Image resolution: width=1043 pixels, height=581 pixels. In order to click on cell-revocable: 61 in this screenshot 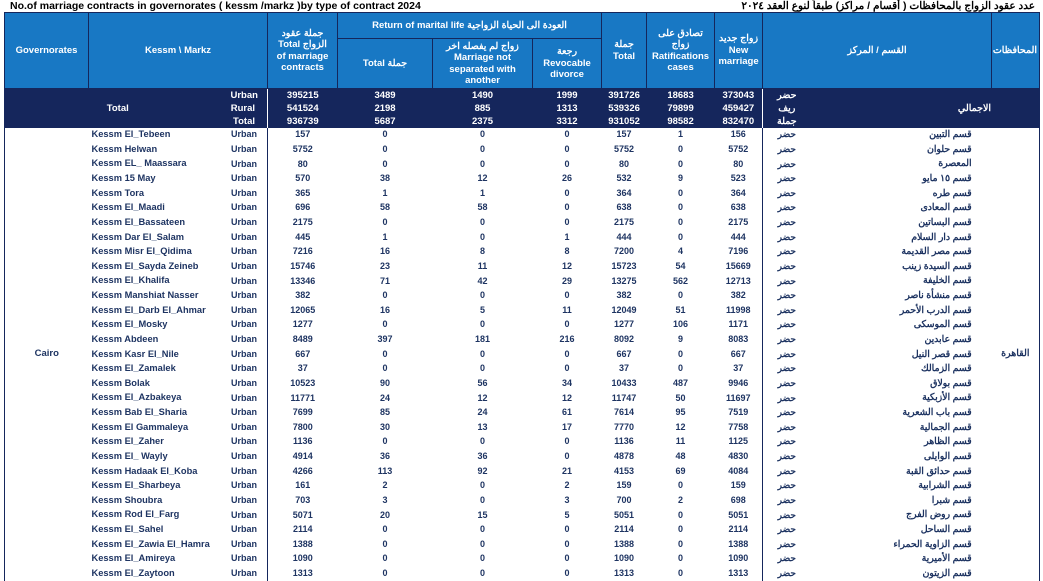, I will do `click(567, 412)`.